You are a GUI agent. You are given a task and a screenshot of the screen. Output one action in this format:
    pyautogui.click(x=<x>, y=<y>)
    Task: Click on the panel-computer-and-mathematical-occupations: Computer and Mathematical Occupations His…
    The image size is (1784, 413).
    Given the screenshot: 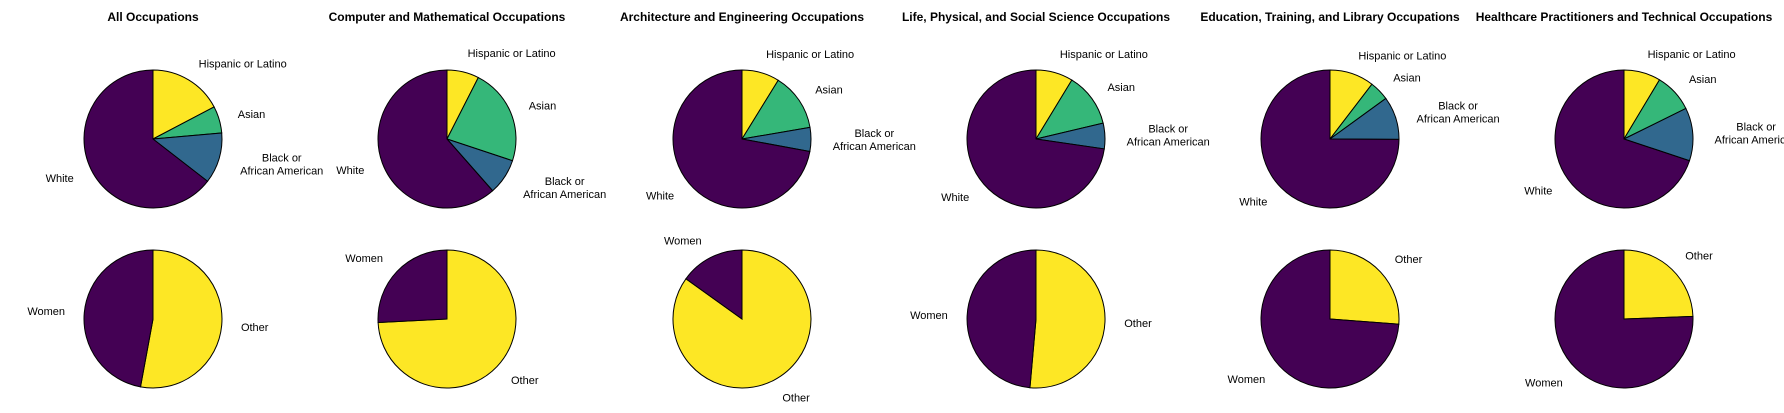 What is the action you would take?
    pyautogui.click(x=467, y=199)
    